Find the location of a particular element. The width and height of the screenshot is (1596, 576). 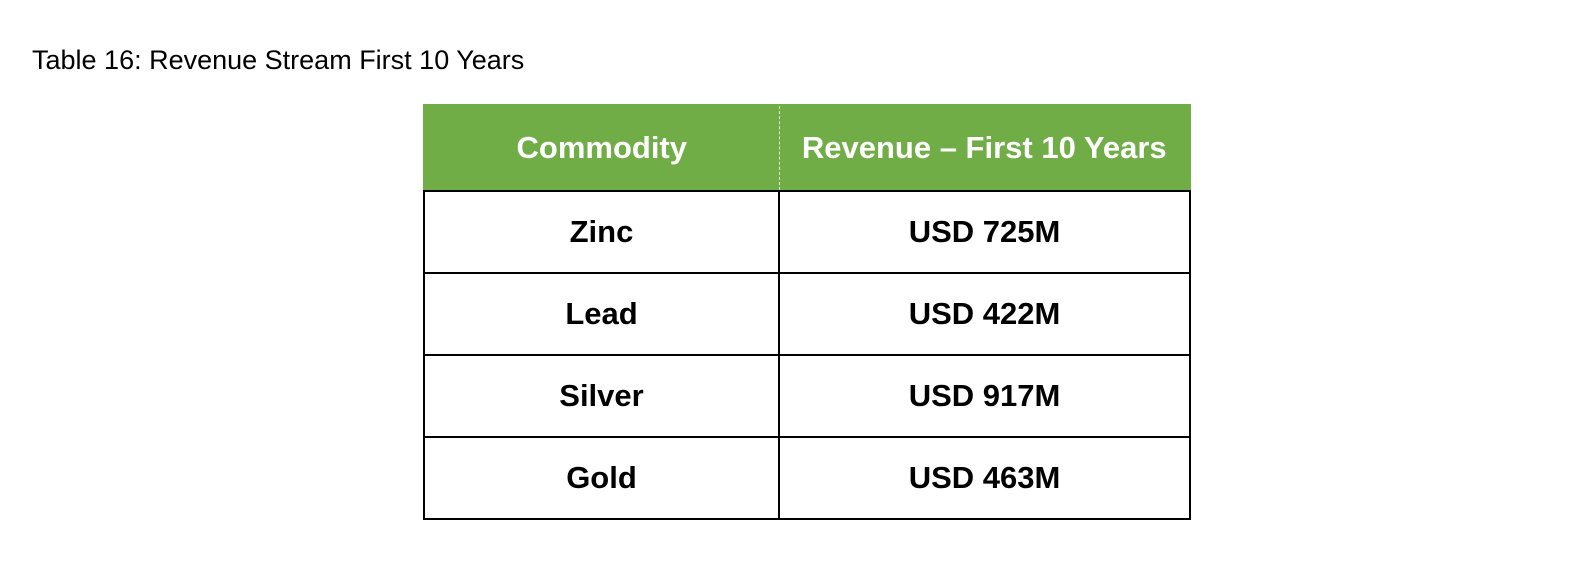

table-row: Silver USD 917M is located at coordinates (807, 396).